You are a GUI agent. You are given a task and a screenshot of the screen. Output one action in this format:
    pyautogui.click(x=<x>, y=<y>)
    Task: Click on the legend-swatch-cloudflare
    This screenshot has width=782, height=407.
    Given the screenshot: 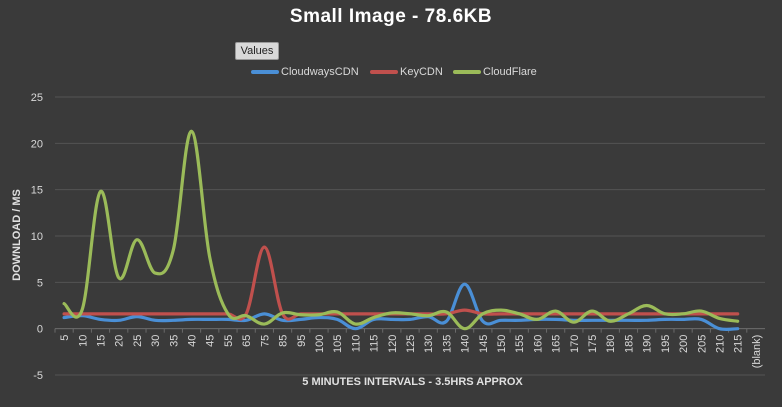 What is the action you would take?
    pyautogui.click(x=467, y=72)
    